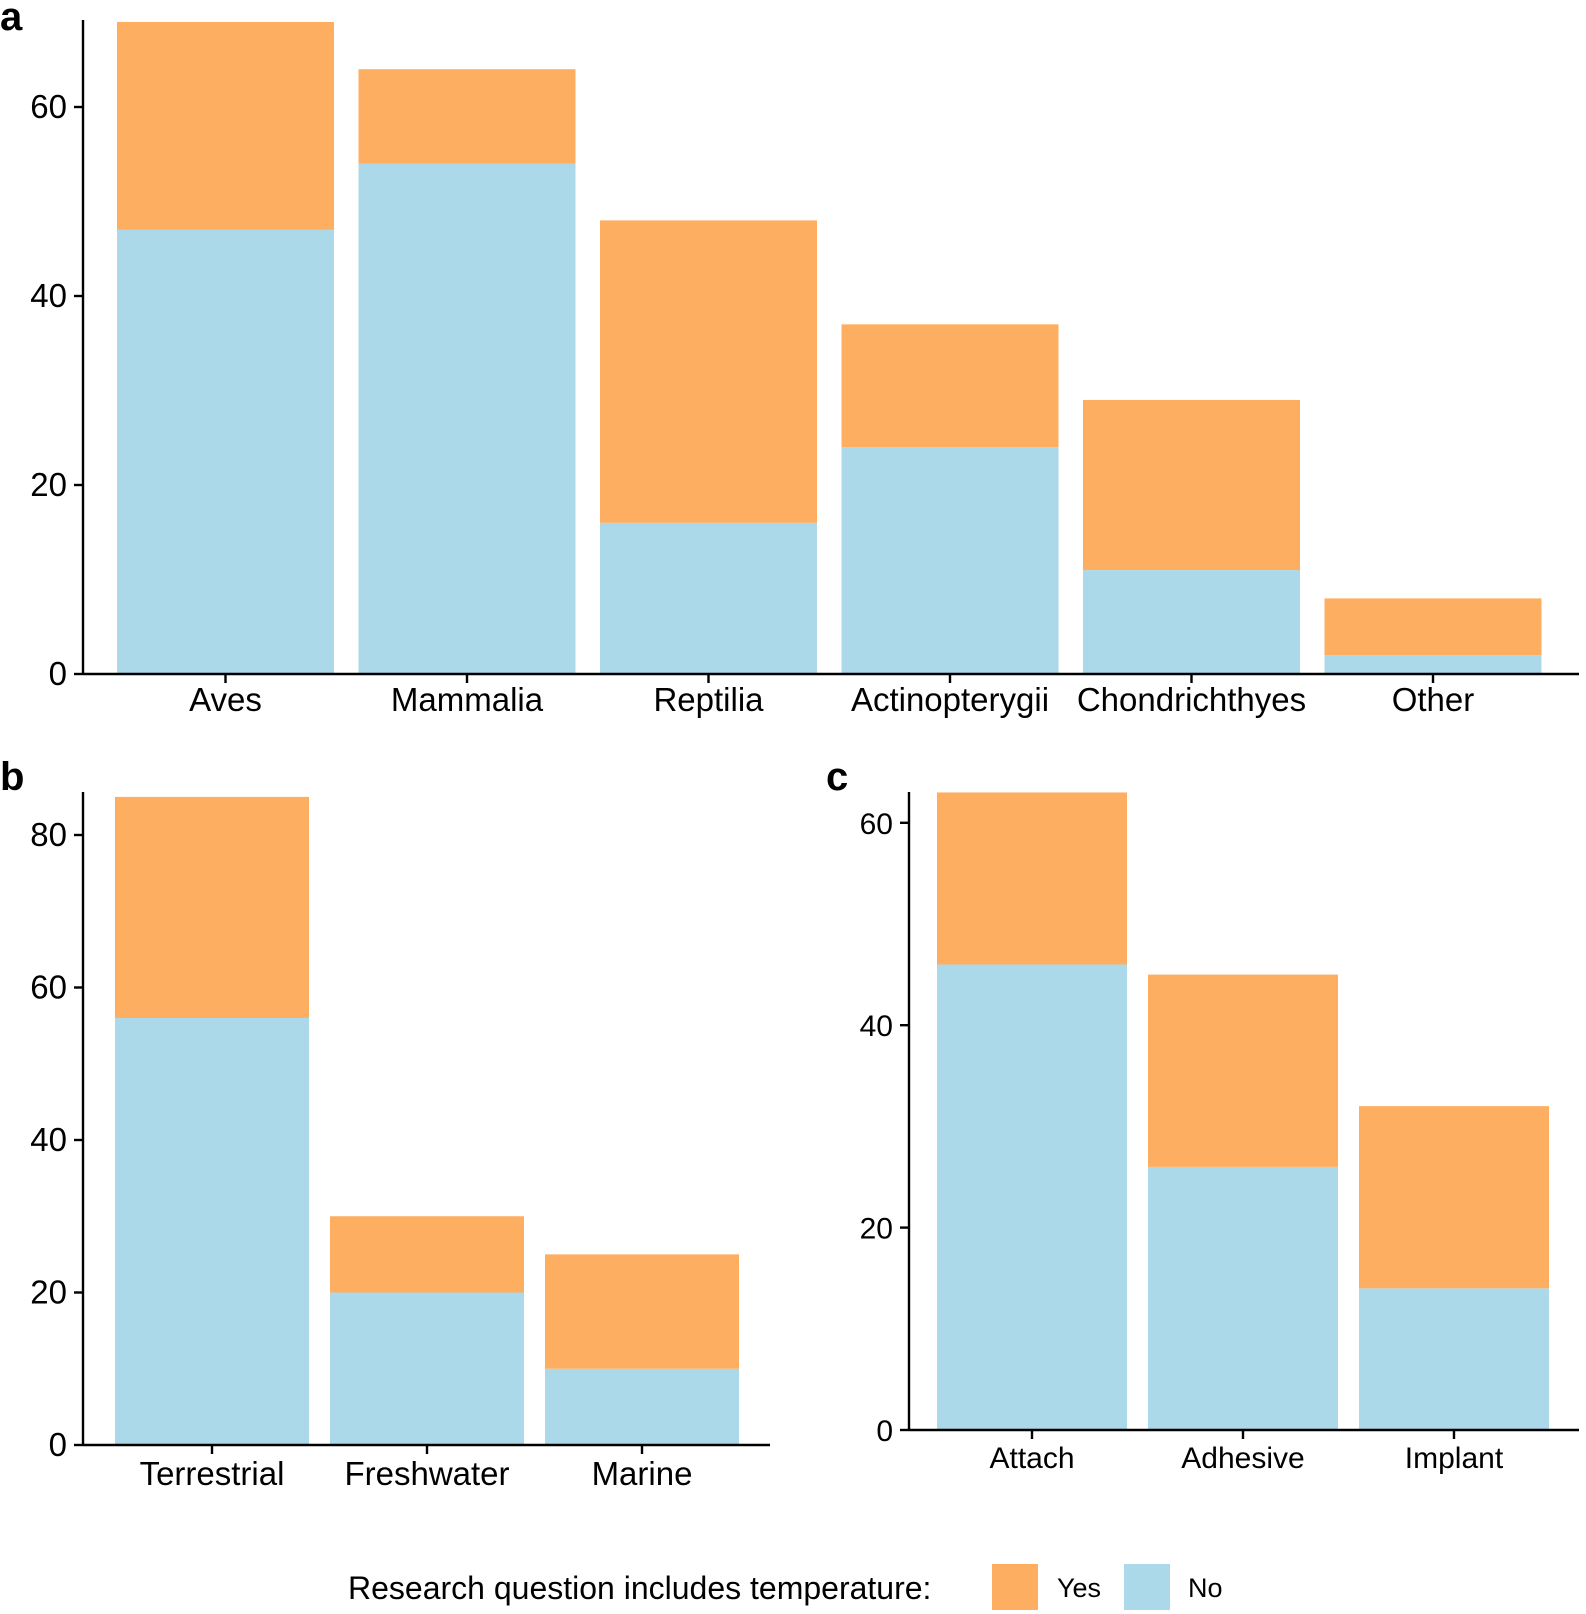  What do you see at coordinates (48, 106) in the screenshot?
I see `y-tick-label-a-60: 60` at bounding box center [48, 106].